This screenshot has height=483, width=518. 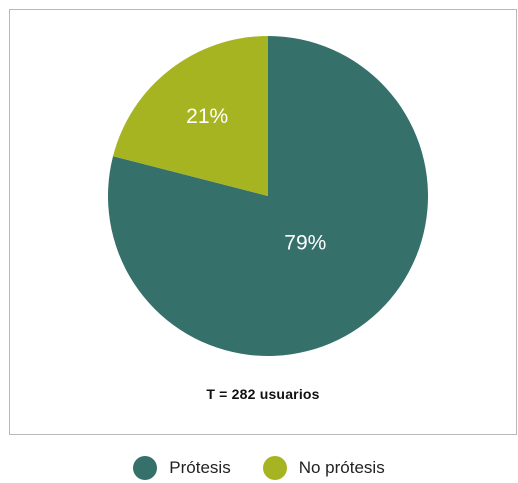 I want to click on data-label-protesis: 79%, so click(x=305, y=243).